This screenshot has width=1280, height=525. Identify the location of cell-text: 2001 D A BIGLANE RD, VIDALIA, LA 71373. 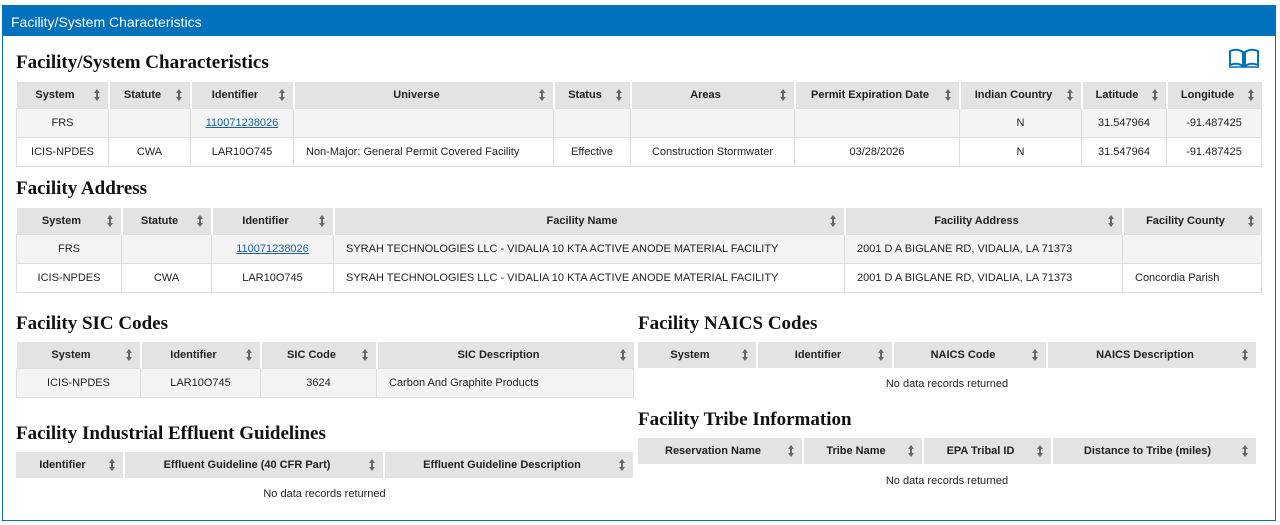
(965, 249).